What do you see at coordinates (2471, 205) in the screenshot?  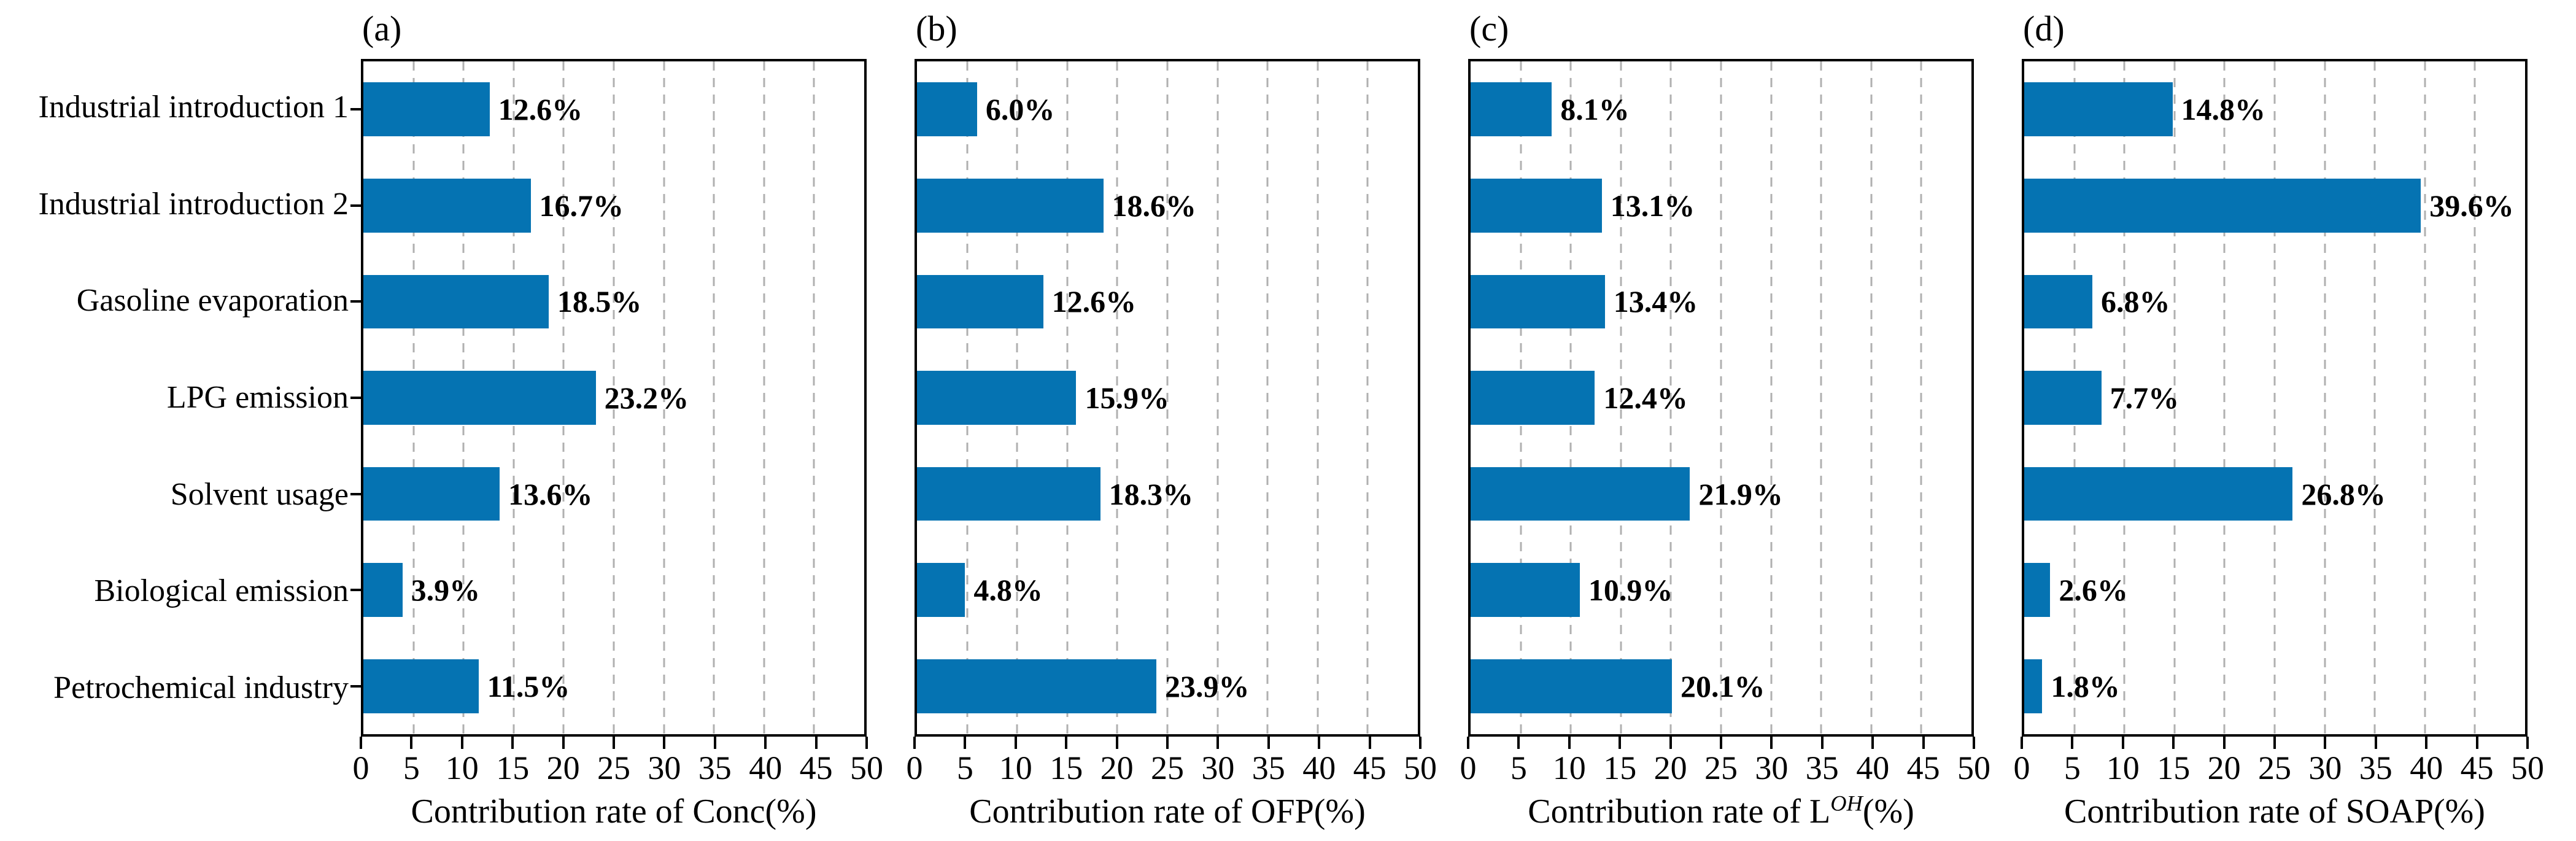 I see `bar-value-label: 39.6%` at bounding box center [2471, 205].